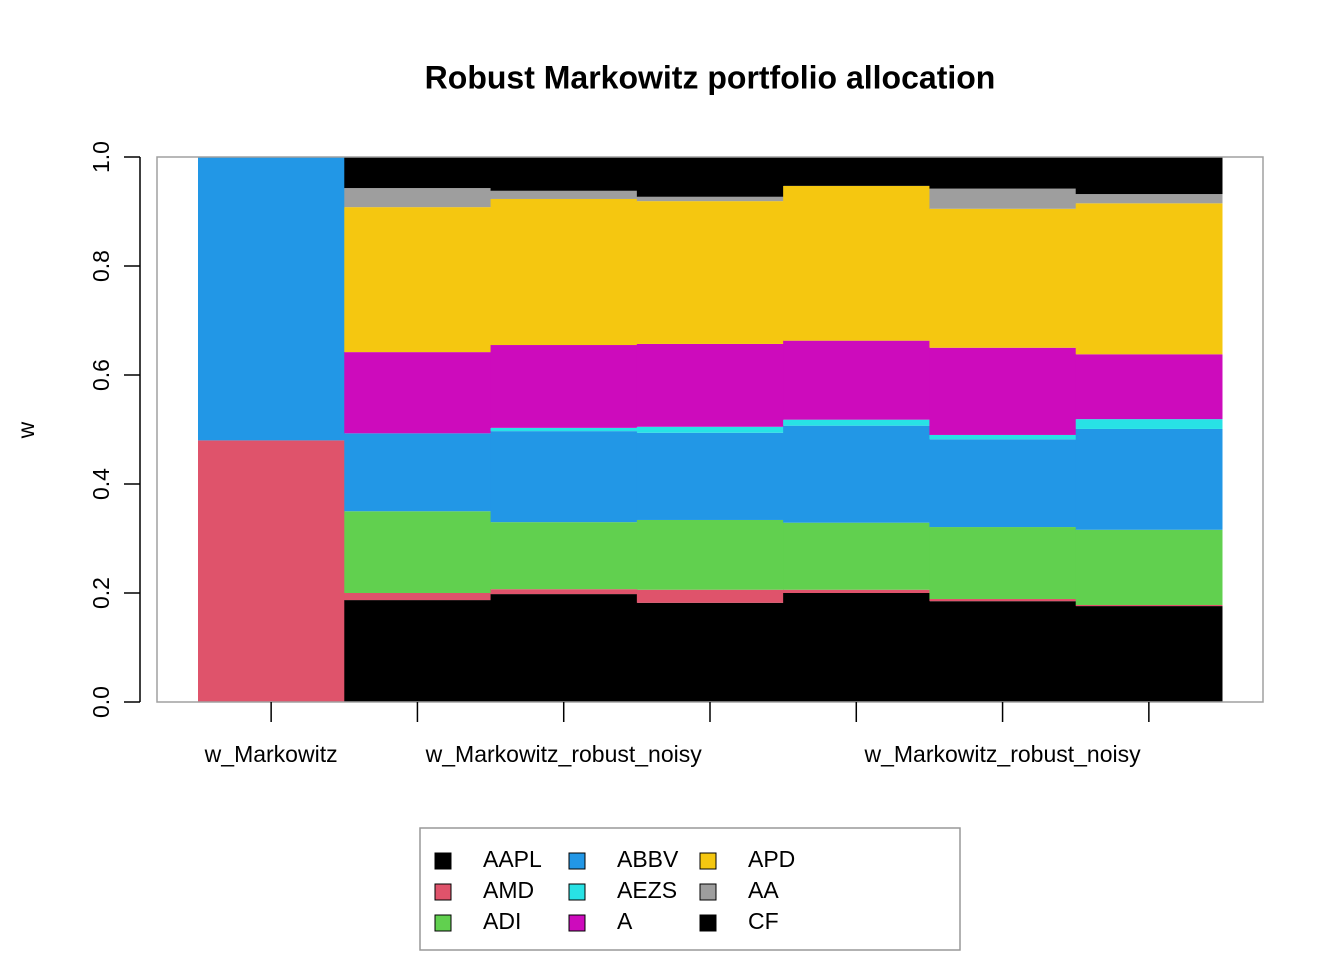 The image size is (1344, 960). What do you see at coordinates (647, 890) in the screenshot?
I see `legend-label: AEZS` at bounding box center [647, 890].